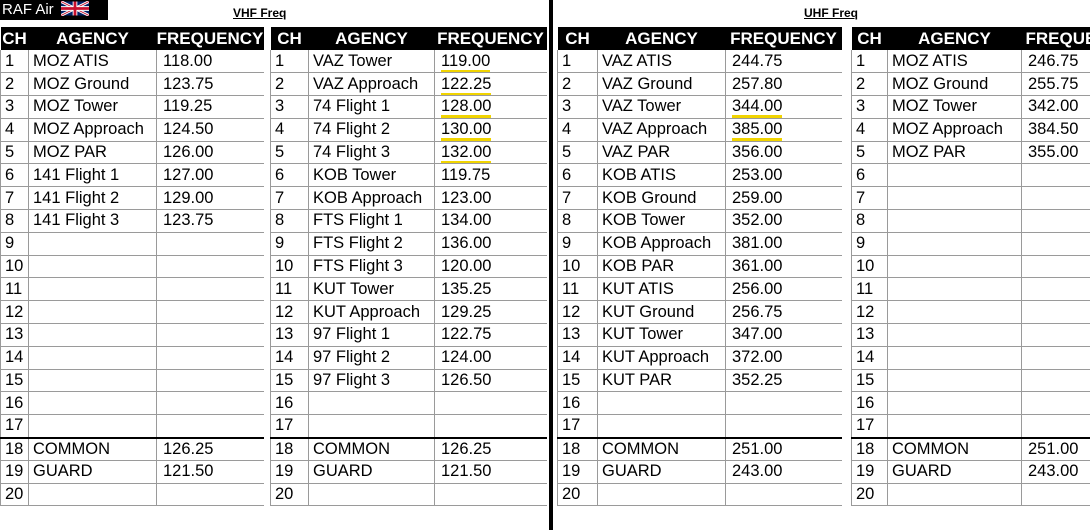  Describe the element at coordinates (783, 289) in the screenshot. I see `frequency-cell: 256.00` at that location.